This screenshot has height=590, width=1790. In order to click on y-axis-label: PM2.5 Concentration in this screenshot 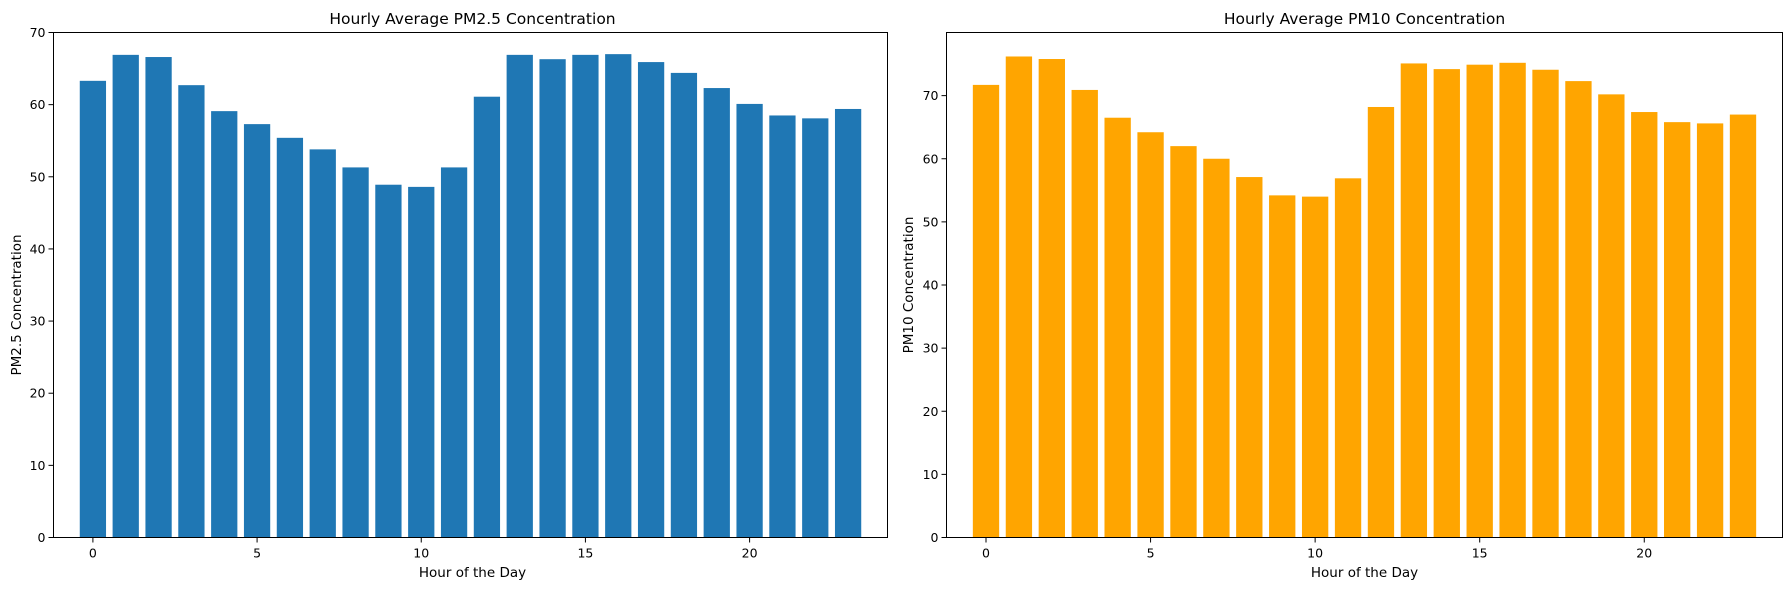, I will do `click(17, 304)`.